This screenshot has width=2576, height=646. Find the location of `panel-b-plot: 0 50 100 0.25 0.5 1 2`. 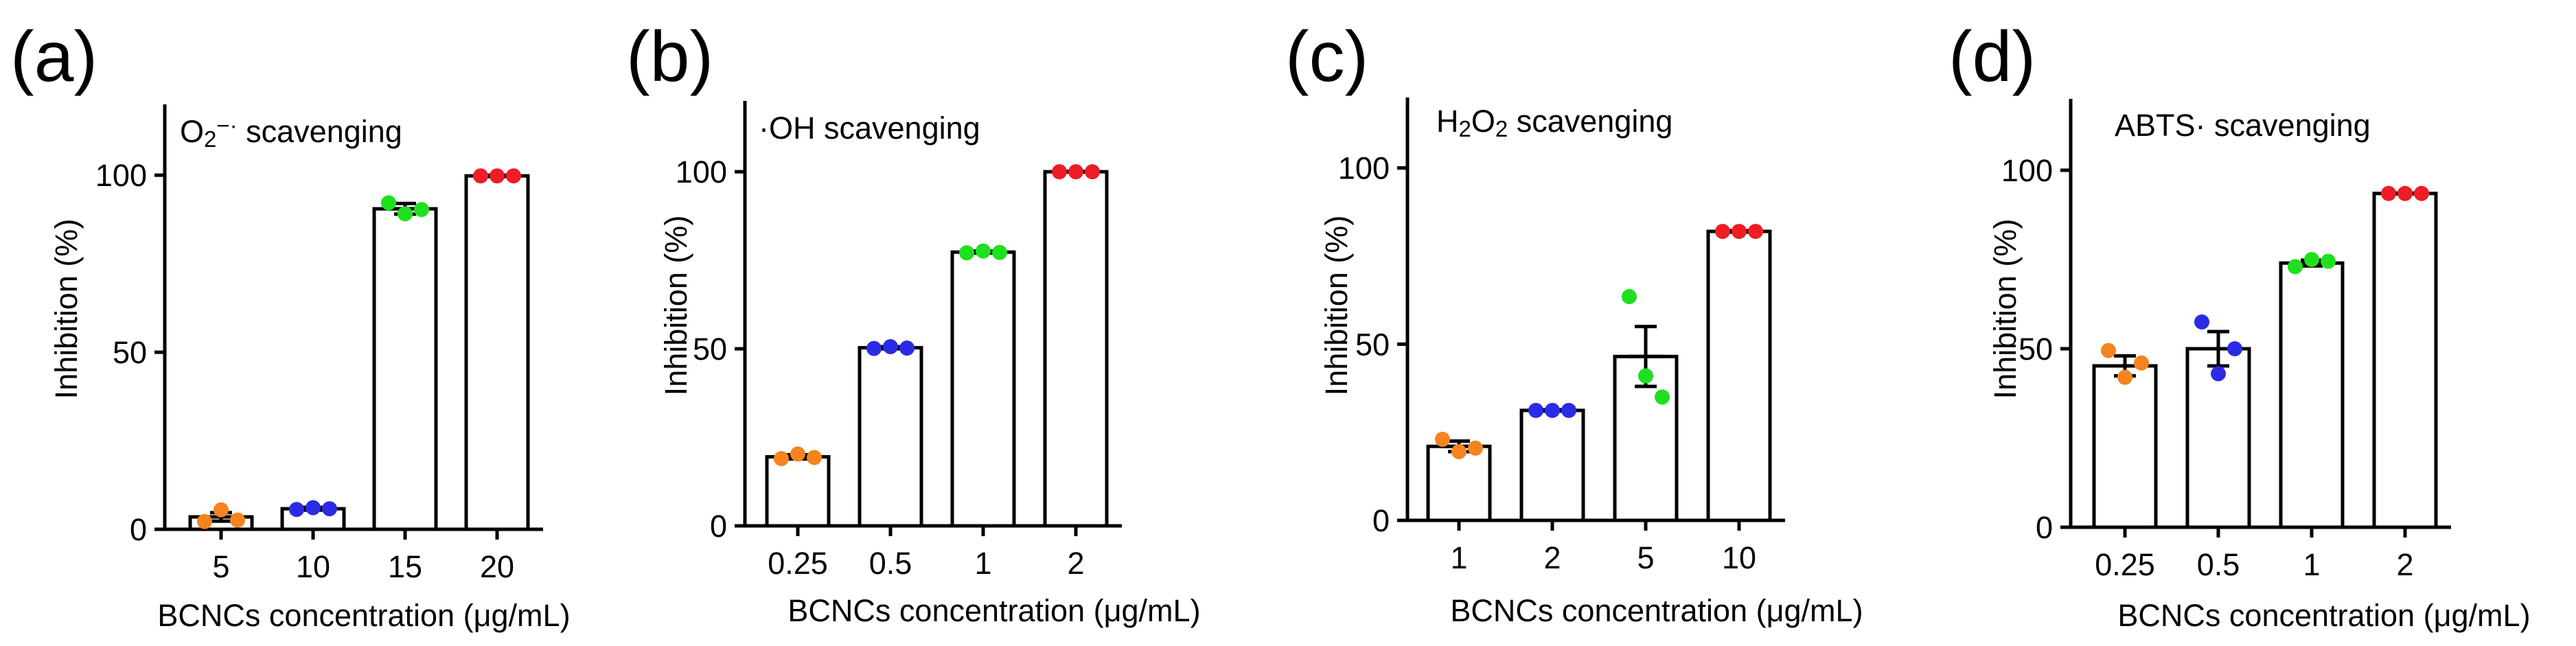

panel-b-plot: 0 50 100 0.25 0.5 1 2 is located at coordinates (899, 341).